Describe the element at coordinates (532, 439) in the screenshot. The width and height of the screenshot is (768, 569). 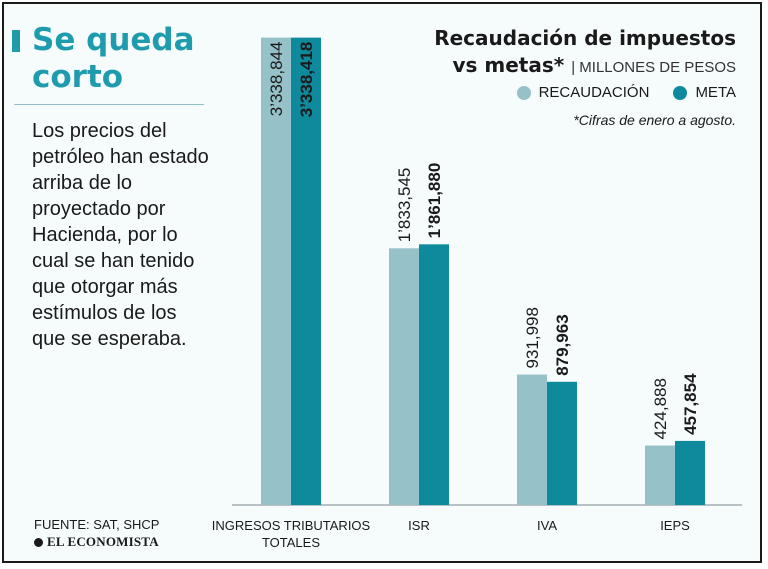
I see `bar-recaudacion-iva` at that location.